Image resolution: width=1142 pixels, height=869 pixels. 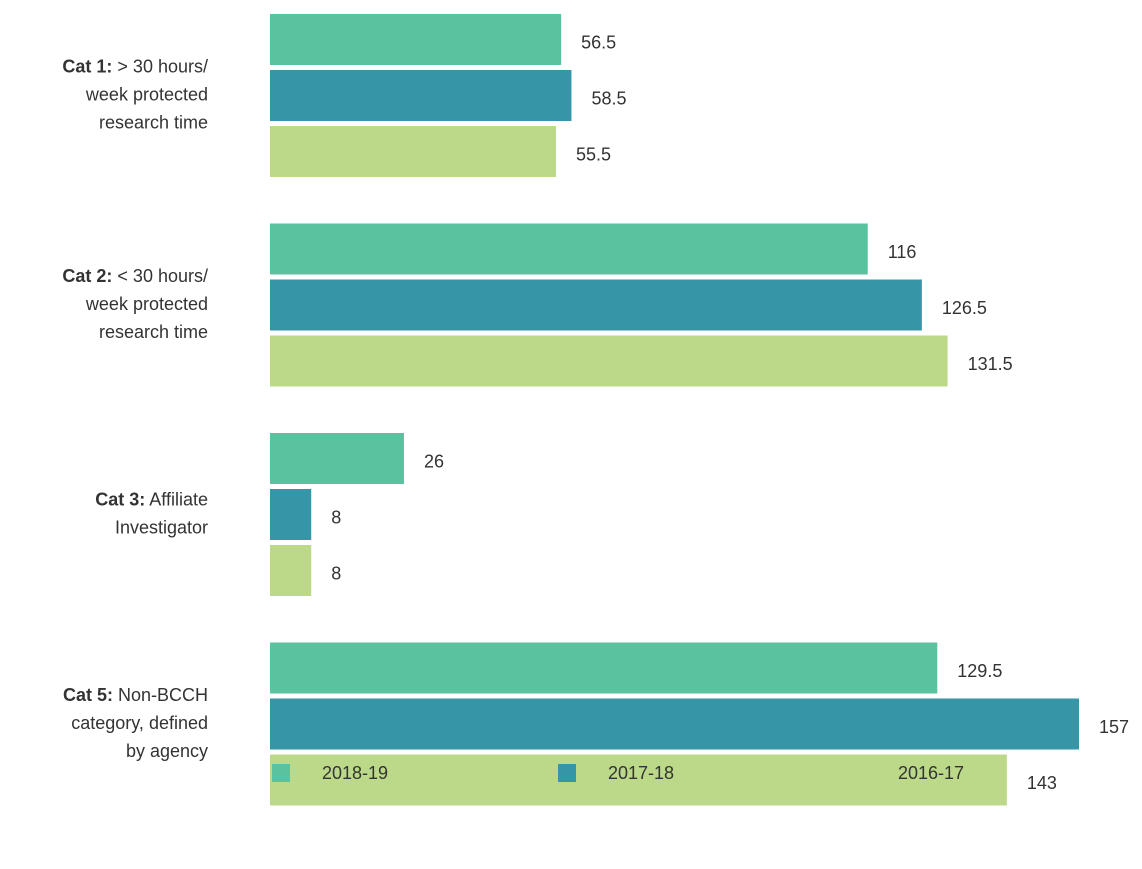 I want to click on value-label: 56.5, so click(x=598, y=42).